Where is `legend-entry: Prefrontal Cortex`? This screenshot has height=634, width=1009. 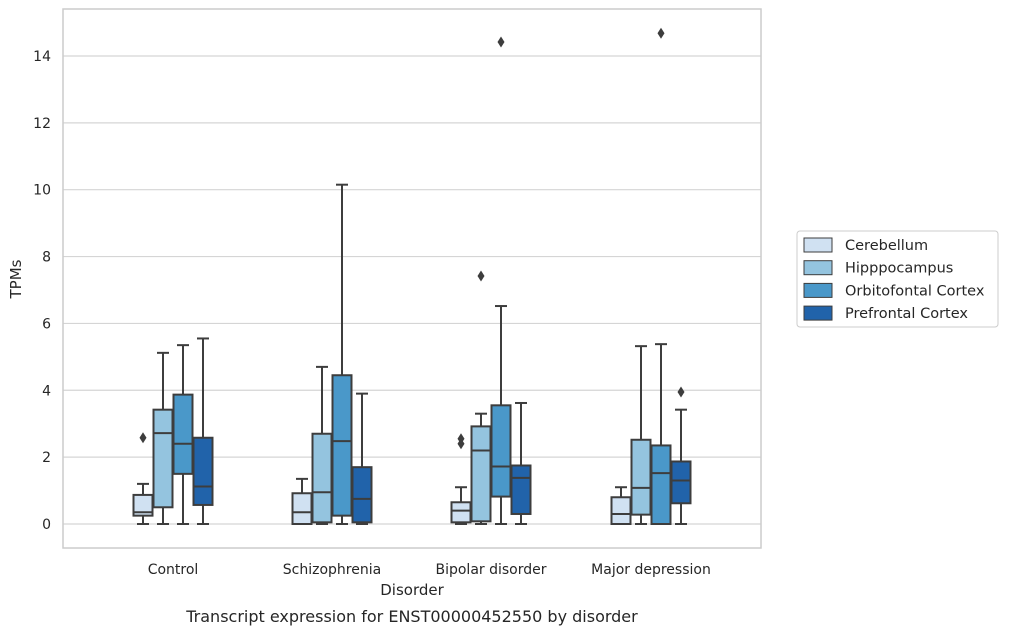
legend-entry: Prefrontal Cortex is located at coordinates (906, 314).